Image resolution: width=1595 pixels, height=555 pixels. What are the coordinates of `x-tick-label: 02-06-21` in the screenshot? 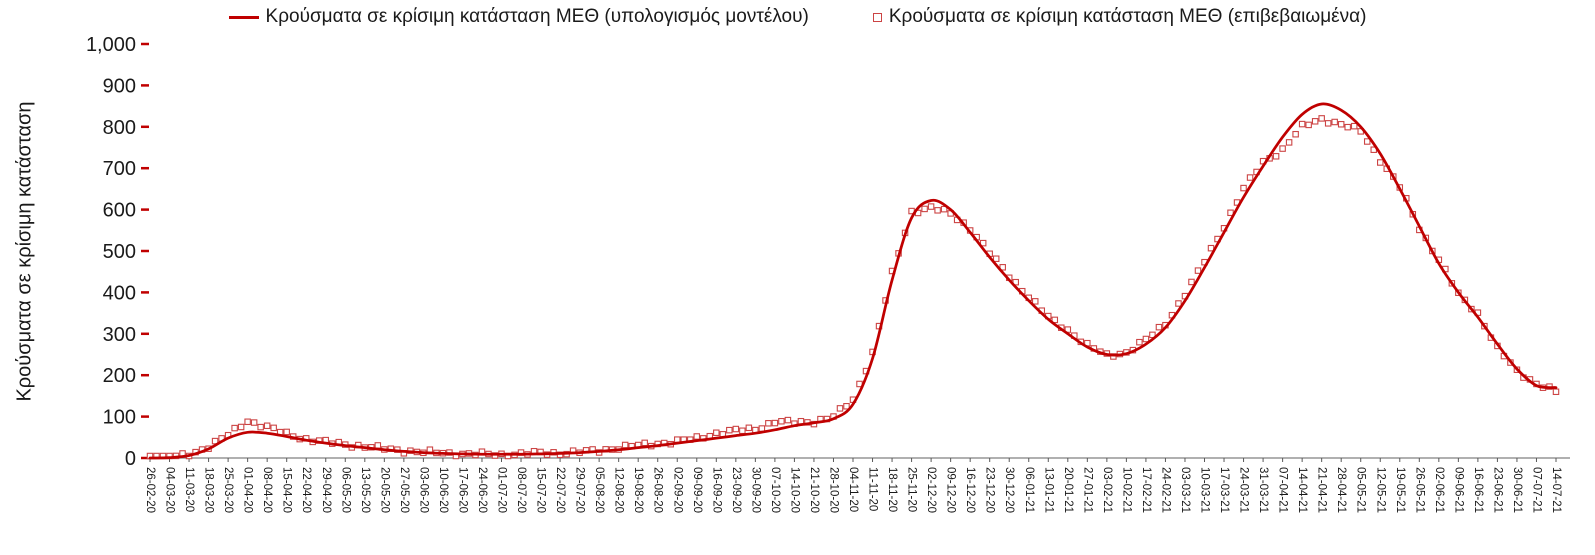 It's located at (1439, 490).